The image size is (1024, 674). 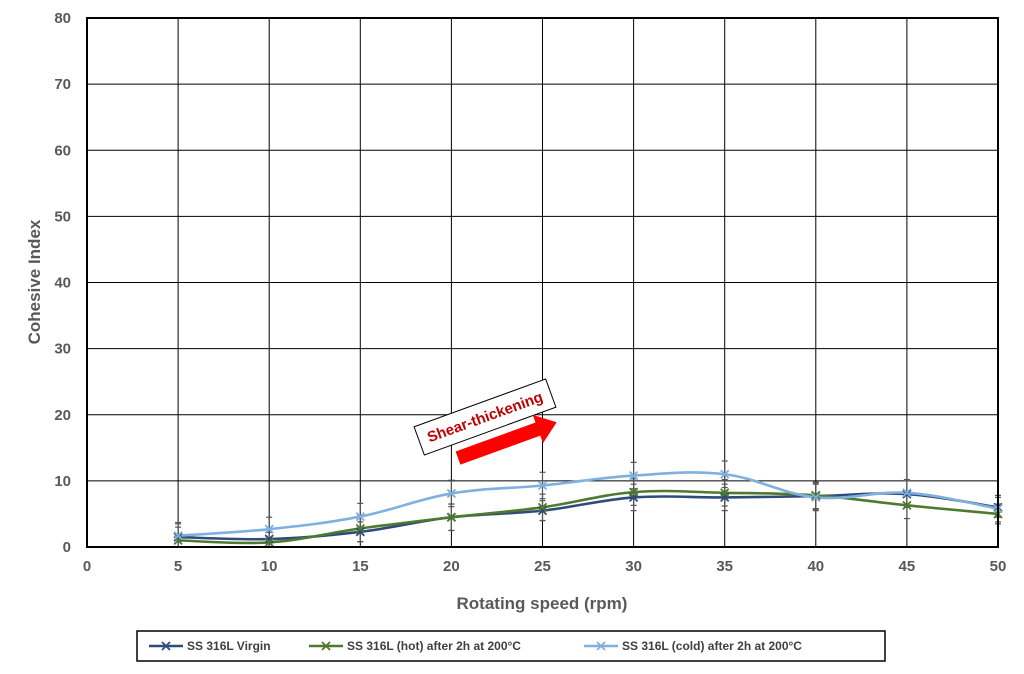 I want to click on annotation-box, so click(x=485, y=417).